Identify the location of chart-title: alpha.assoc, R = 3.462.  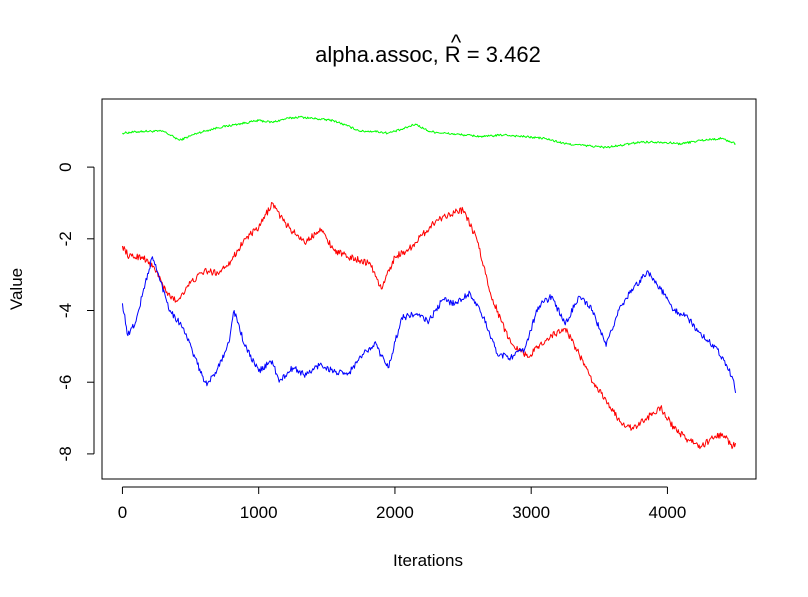
(428, 54).